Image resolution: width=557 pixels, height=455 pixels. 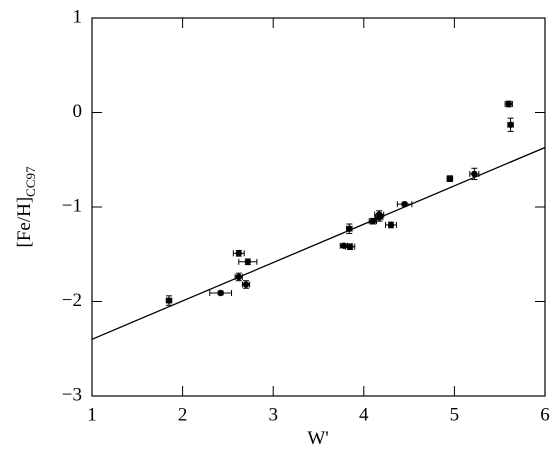 What do you see at coordinates (92, 414) in the screenshot?
I see `x-tick-label: 1` at bounding box center [92, 414].